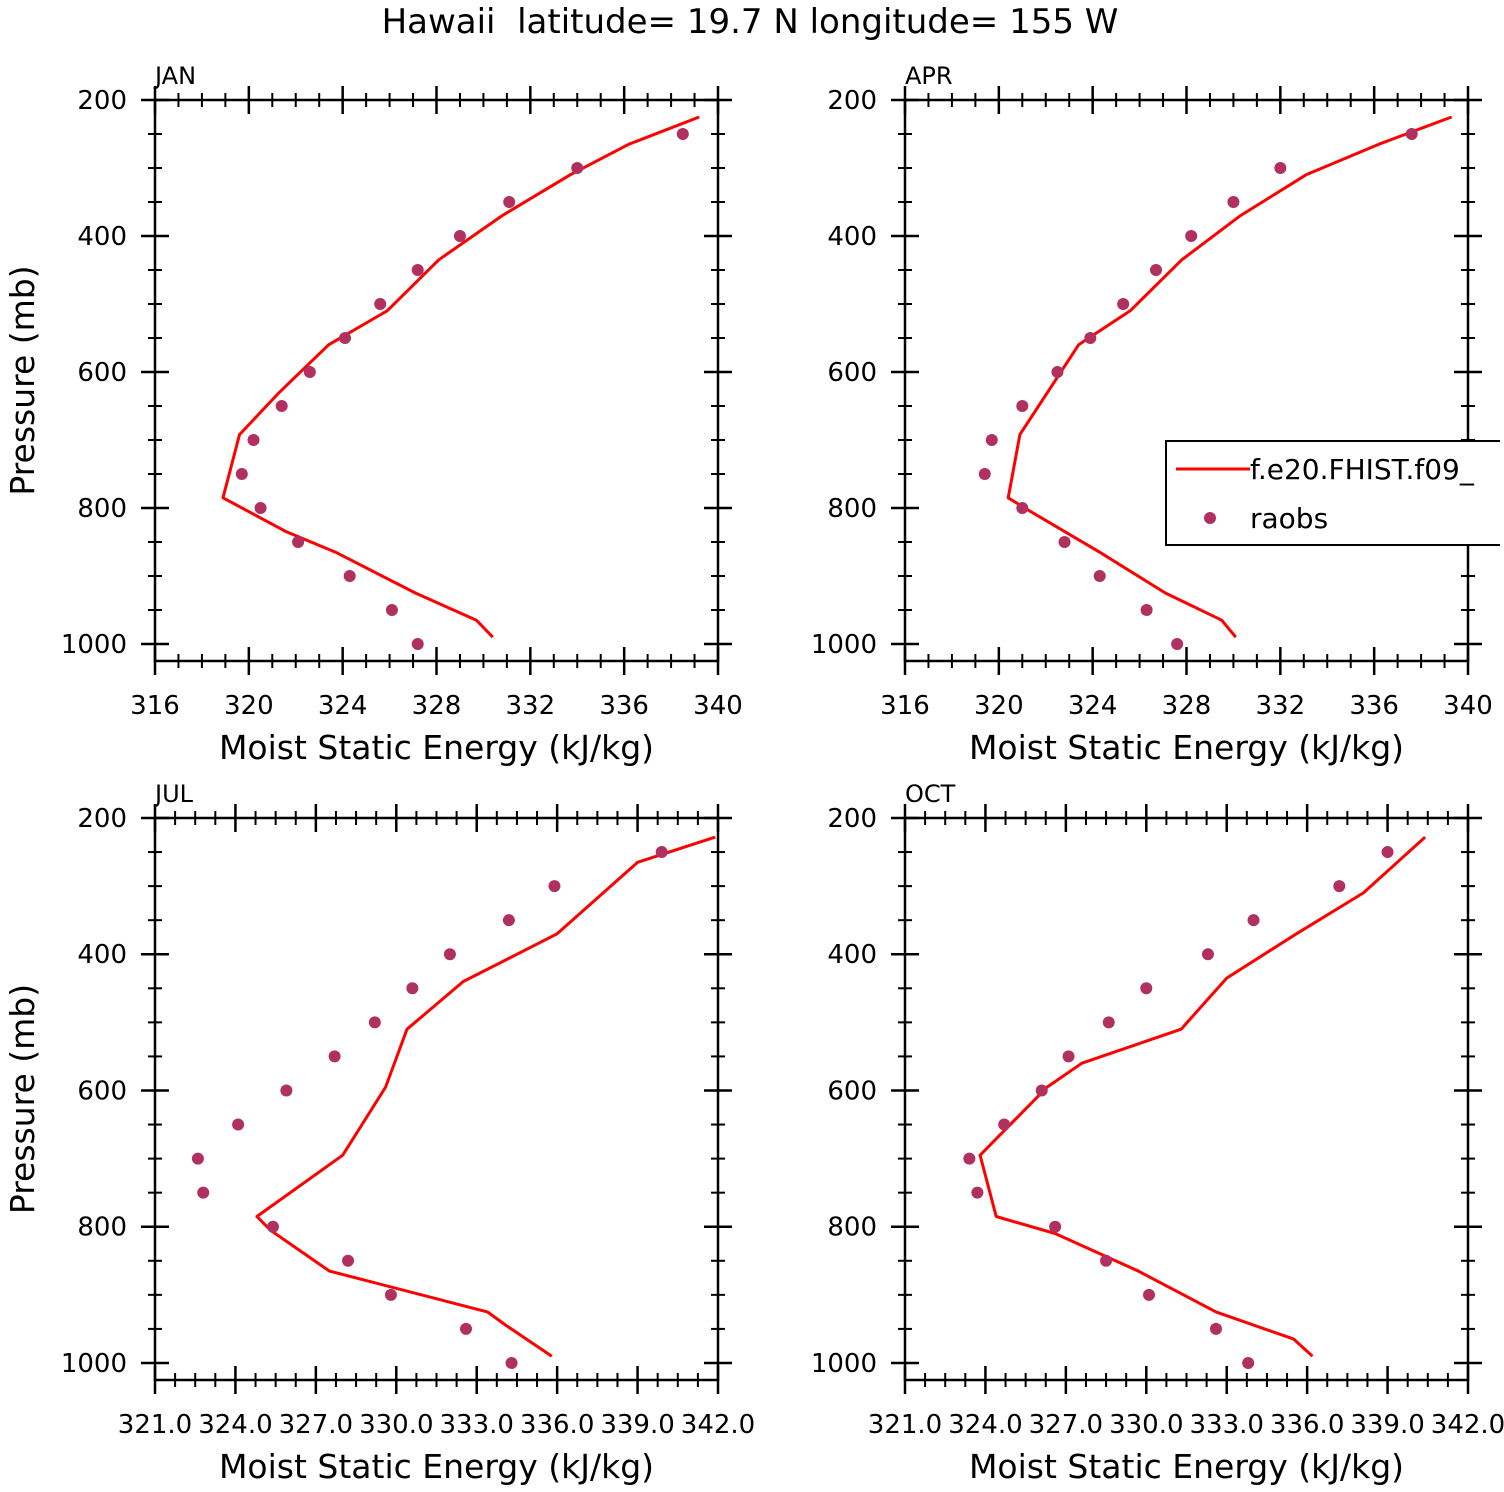  What do you see at coordinates (1146, 1425) in the screenshot?
I see `x-tick-label: 330.0` at bounding box center [1146, 1425].